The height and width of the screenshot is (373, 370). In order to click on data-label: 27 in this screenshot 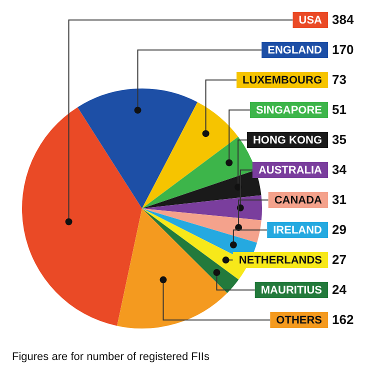, I will do `click(339, 260)`.